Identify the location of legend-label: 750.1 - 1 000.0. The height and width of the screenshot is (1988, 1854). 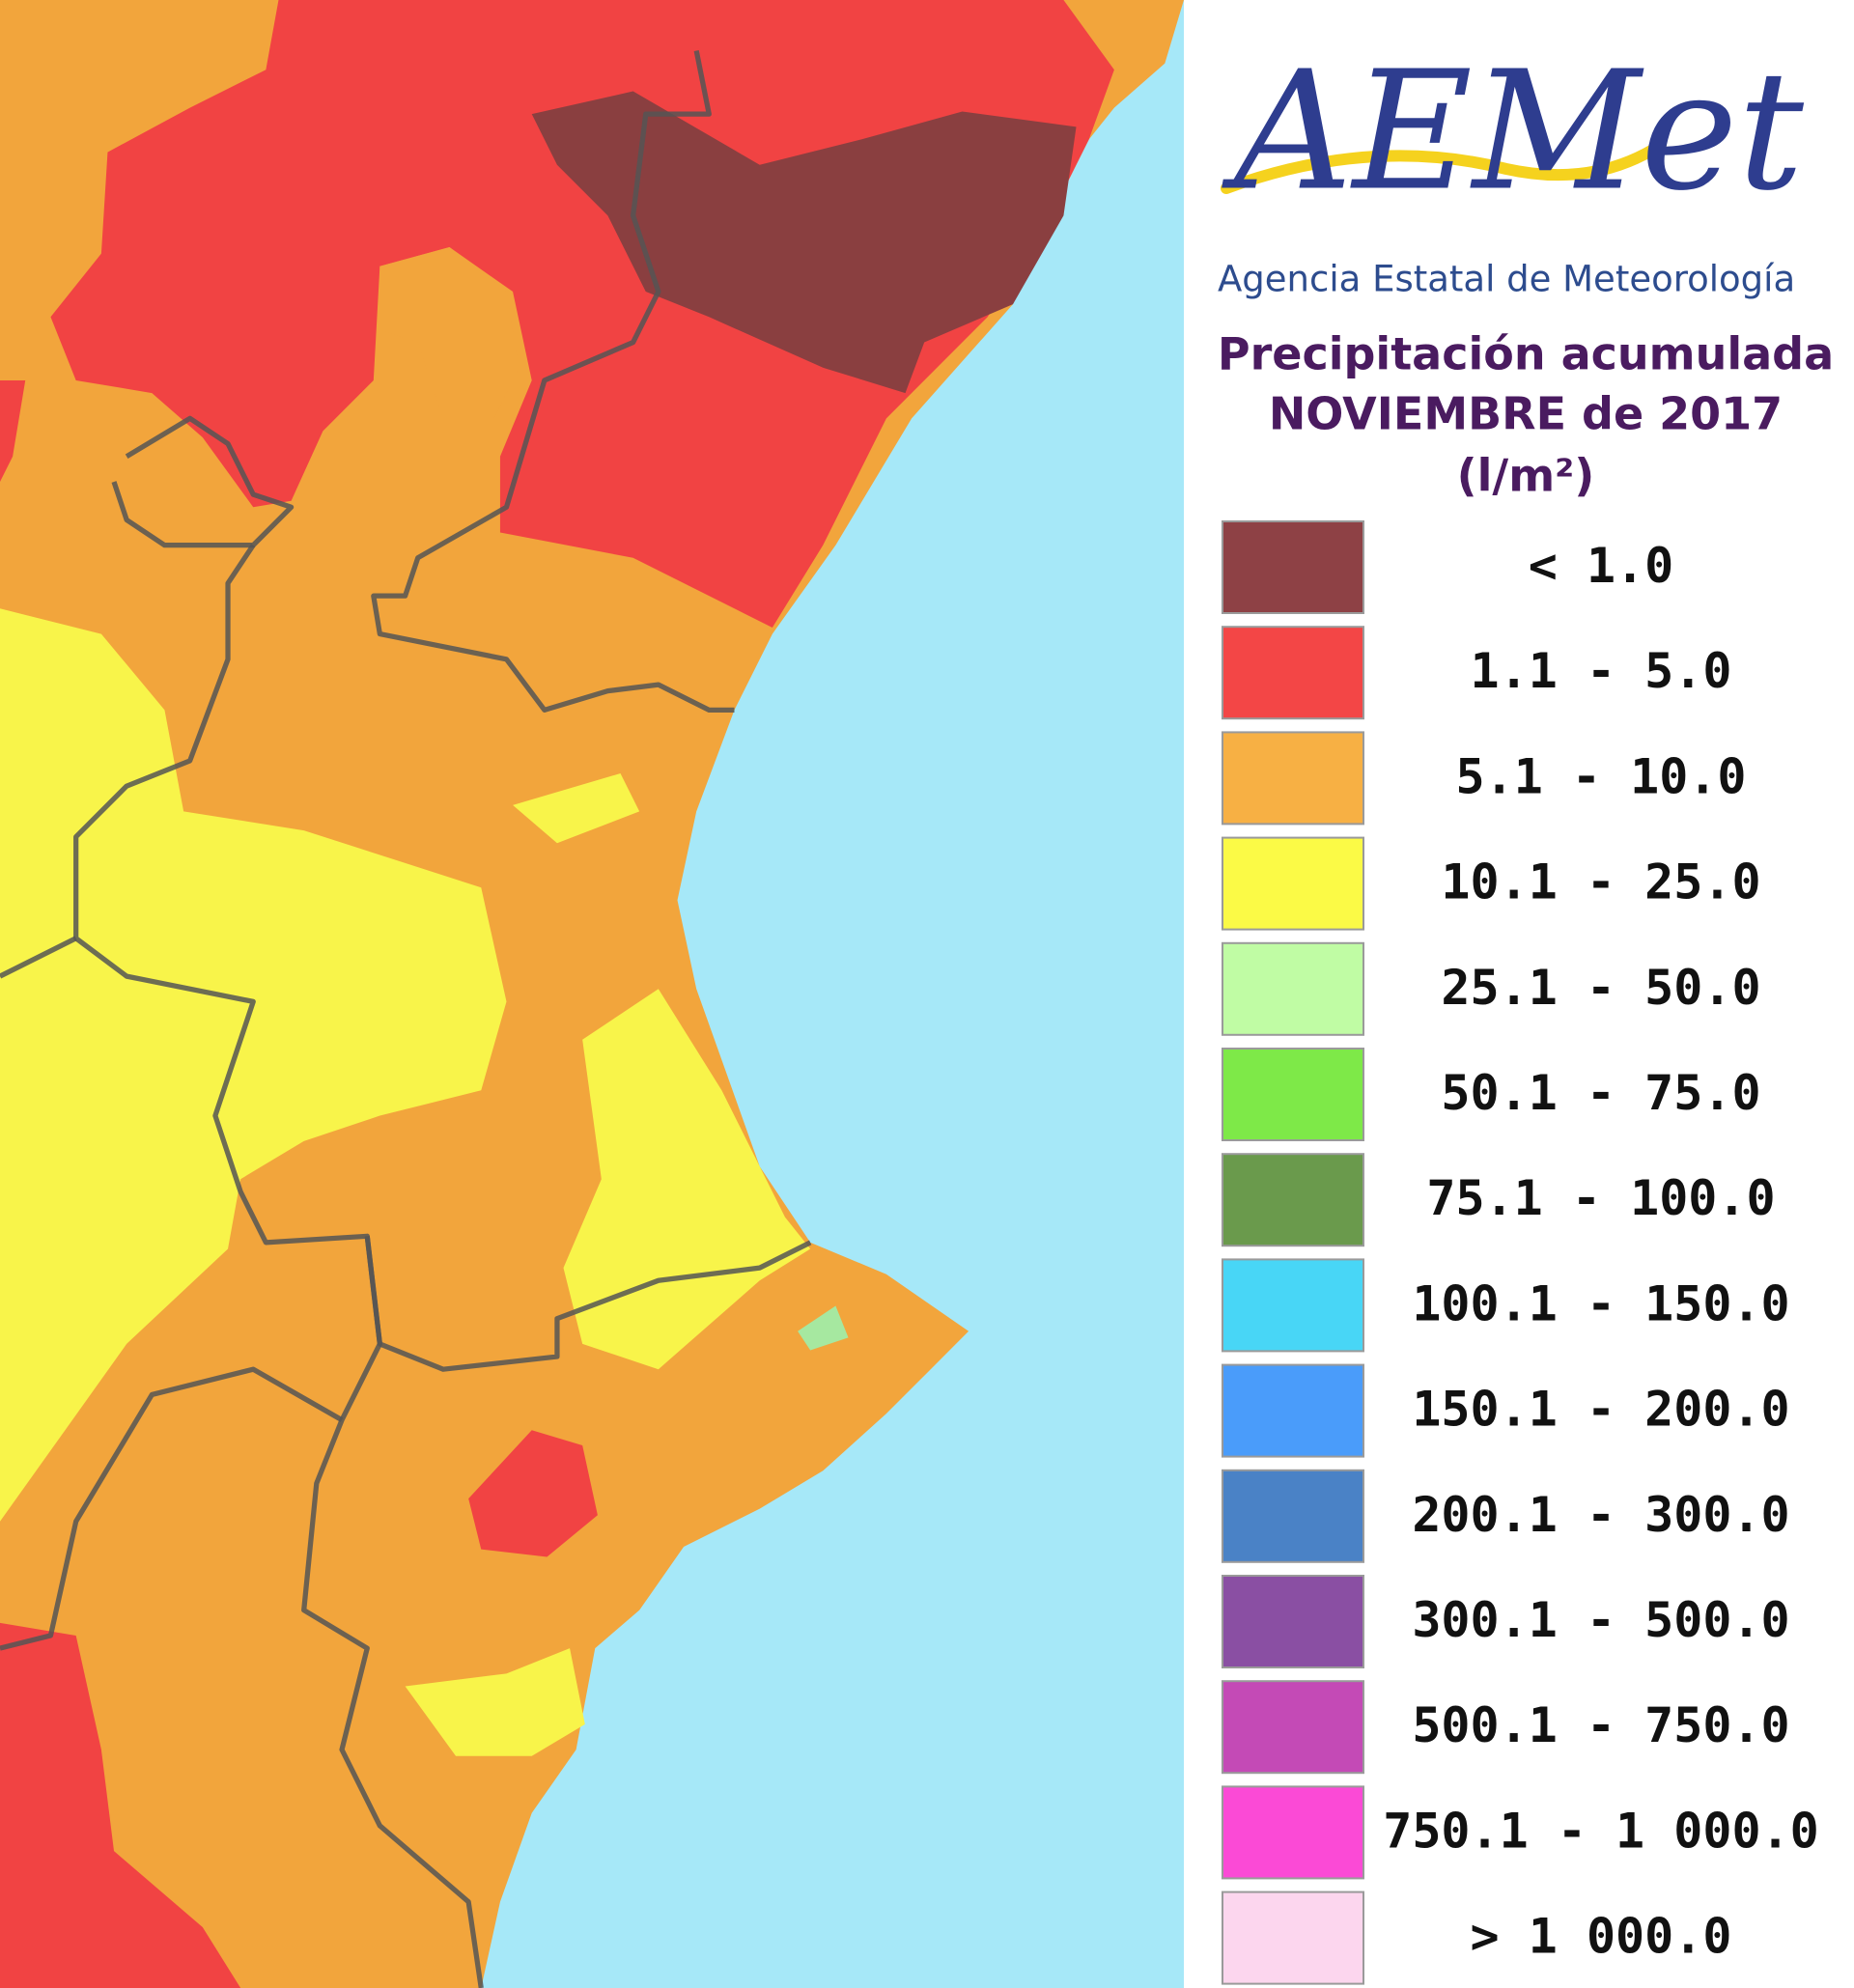
(1601, 1831).